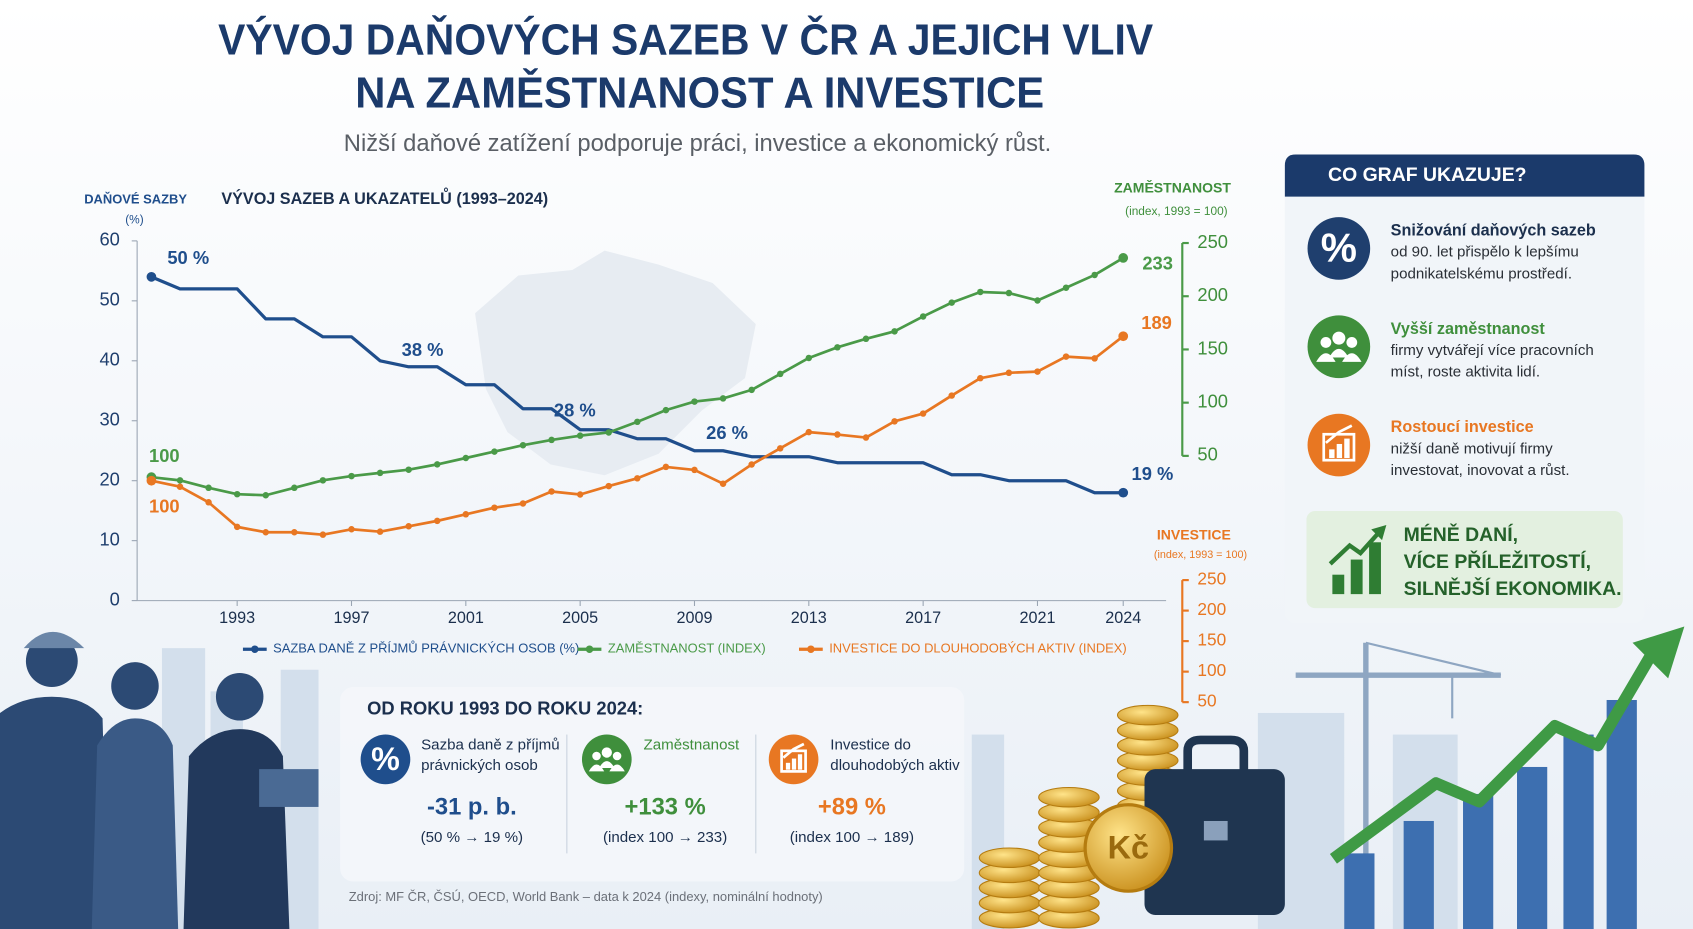  What do you see at coordinates (694, 618) in the screenshot?
I see `x-tick-label: 2009` at bounding box center [694, 618].